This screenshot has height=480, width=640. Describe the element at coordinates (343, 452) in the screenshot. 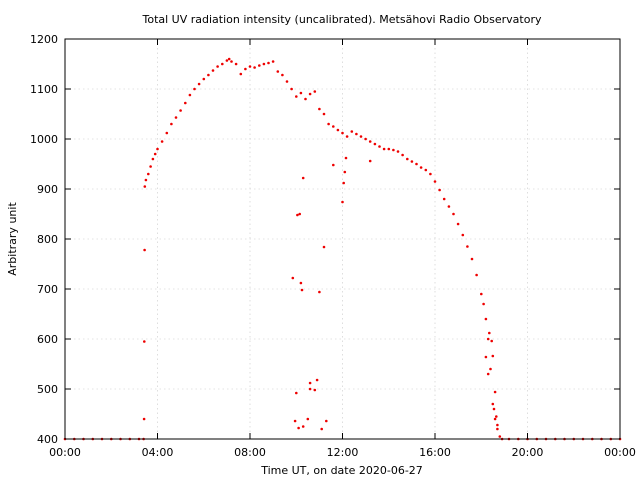

I see `x-tick-label: 12:00` at that location.